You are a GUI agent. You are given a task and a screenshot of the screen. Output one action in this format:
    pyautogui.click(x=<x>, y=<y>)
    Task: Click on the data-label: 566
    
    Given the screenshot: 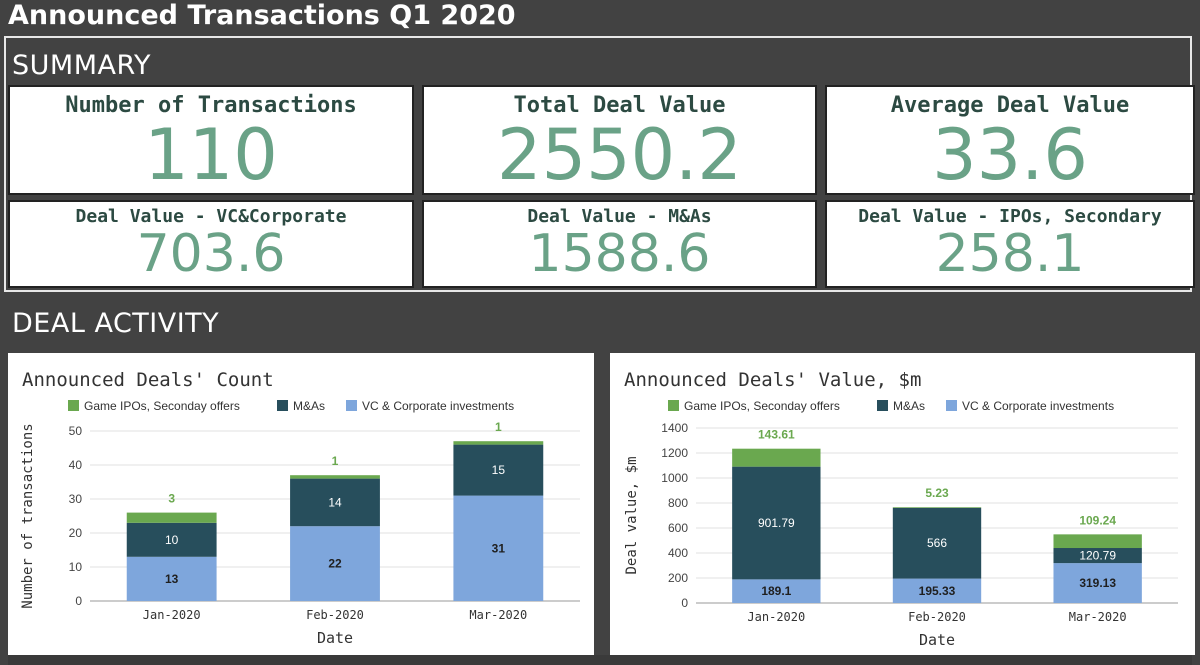 What is the action you would take?
    pyautogui.click(x=937, y=543)
    